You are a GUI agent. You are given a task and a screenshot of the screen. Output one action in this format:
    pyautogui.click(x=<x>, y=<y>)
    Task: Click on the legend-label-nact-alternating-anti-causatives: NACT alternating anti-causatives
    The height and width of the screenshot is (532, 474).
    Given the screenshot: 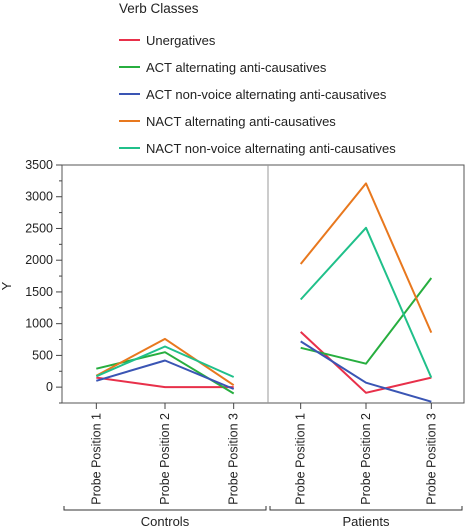 What is the action you would take?
    pyautogui.click(x=241, y=121)
    